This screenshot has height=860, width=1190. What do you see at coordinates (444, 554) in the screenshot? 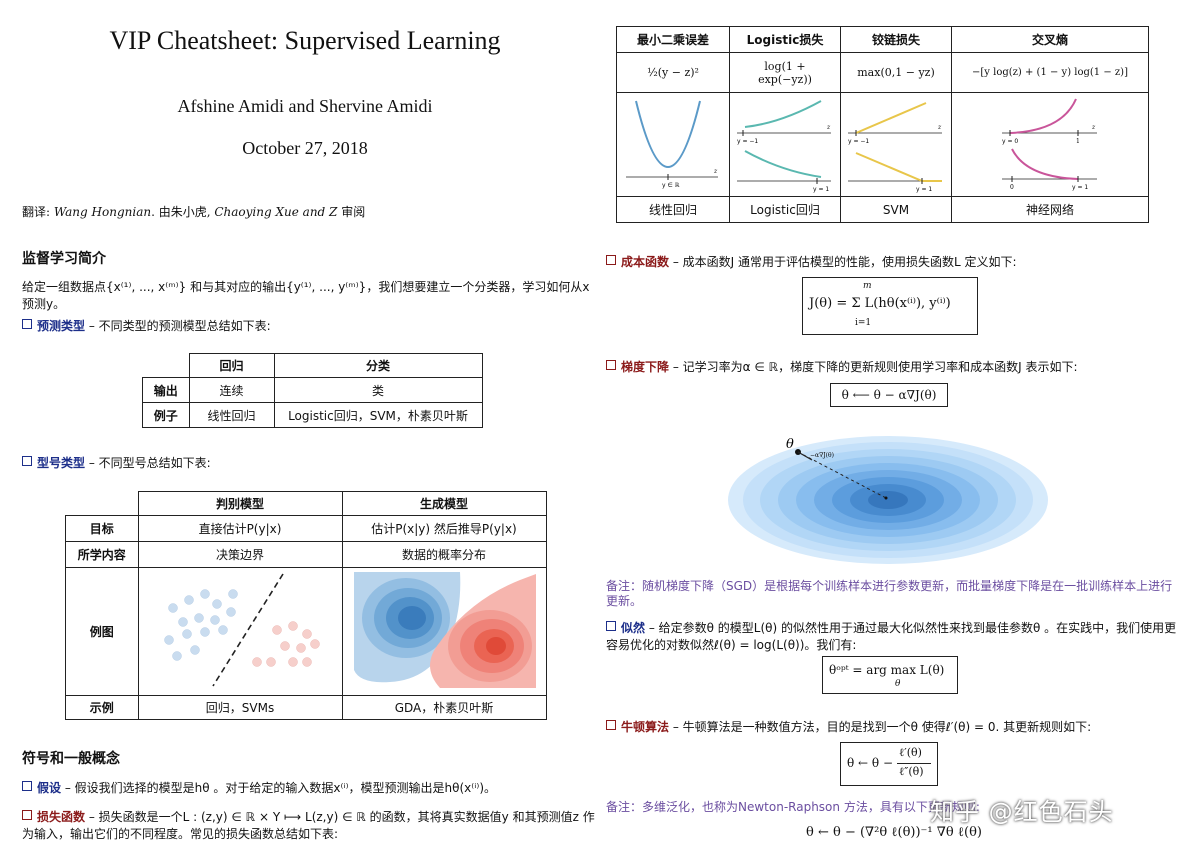
I see `model-cell: 数据的概率分布` at bounding box center [444, 554].